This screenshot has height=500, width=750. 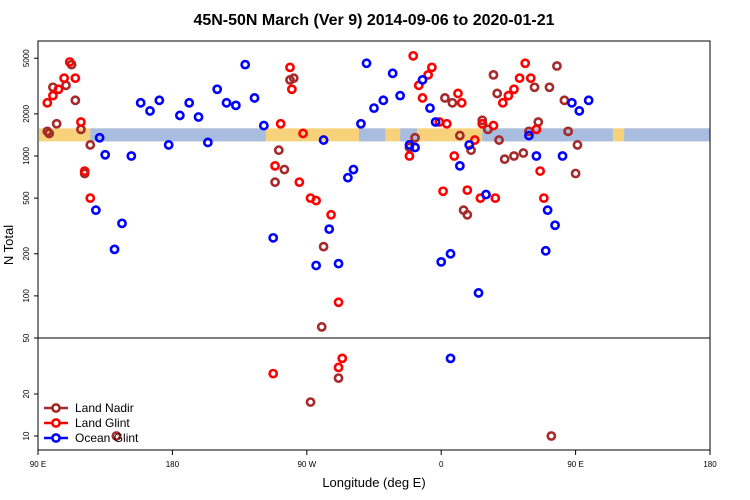 I want to click on y-tick-label-0: 5000, so click(x=26, y=58).